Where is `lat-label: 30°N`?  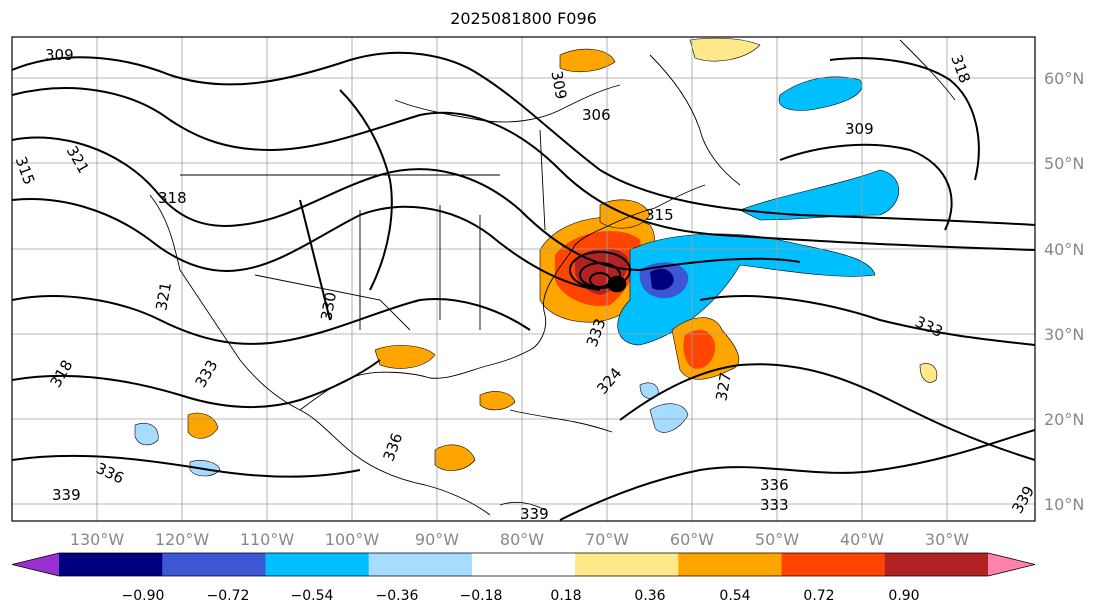
lat-label: 30°N is located at coordinates (1064, 334).